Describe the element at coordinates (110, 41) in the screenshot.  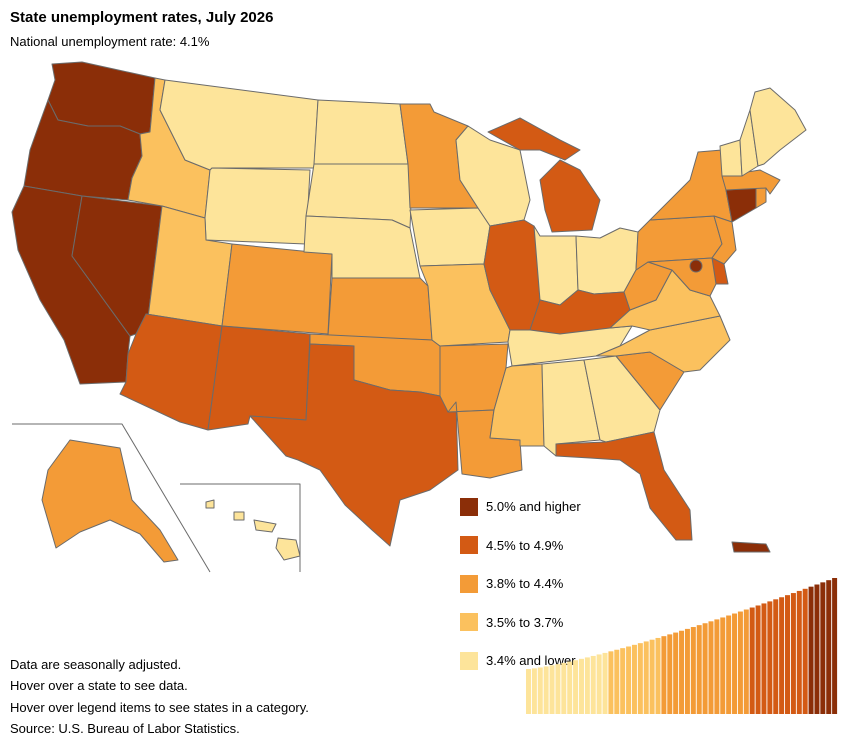
I see `national-rate-subtitle: National unemployment rate: 4.1%` at that location.